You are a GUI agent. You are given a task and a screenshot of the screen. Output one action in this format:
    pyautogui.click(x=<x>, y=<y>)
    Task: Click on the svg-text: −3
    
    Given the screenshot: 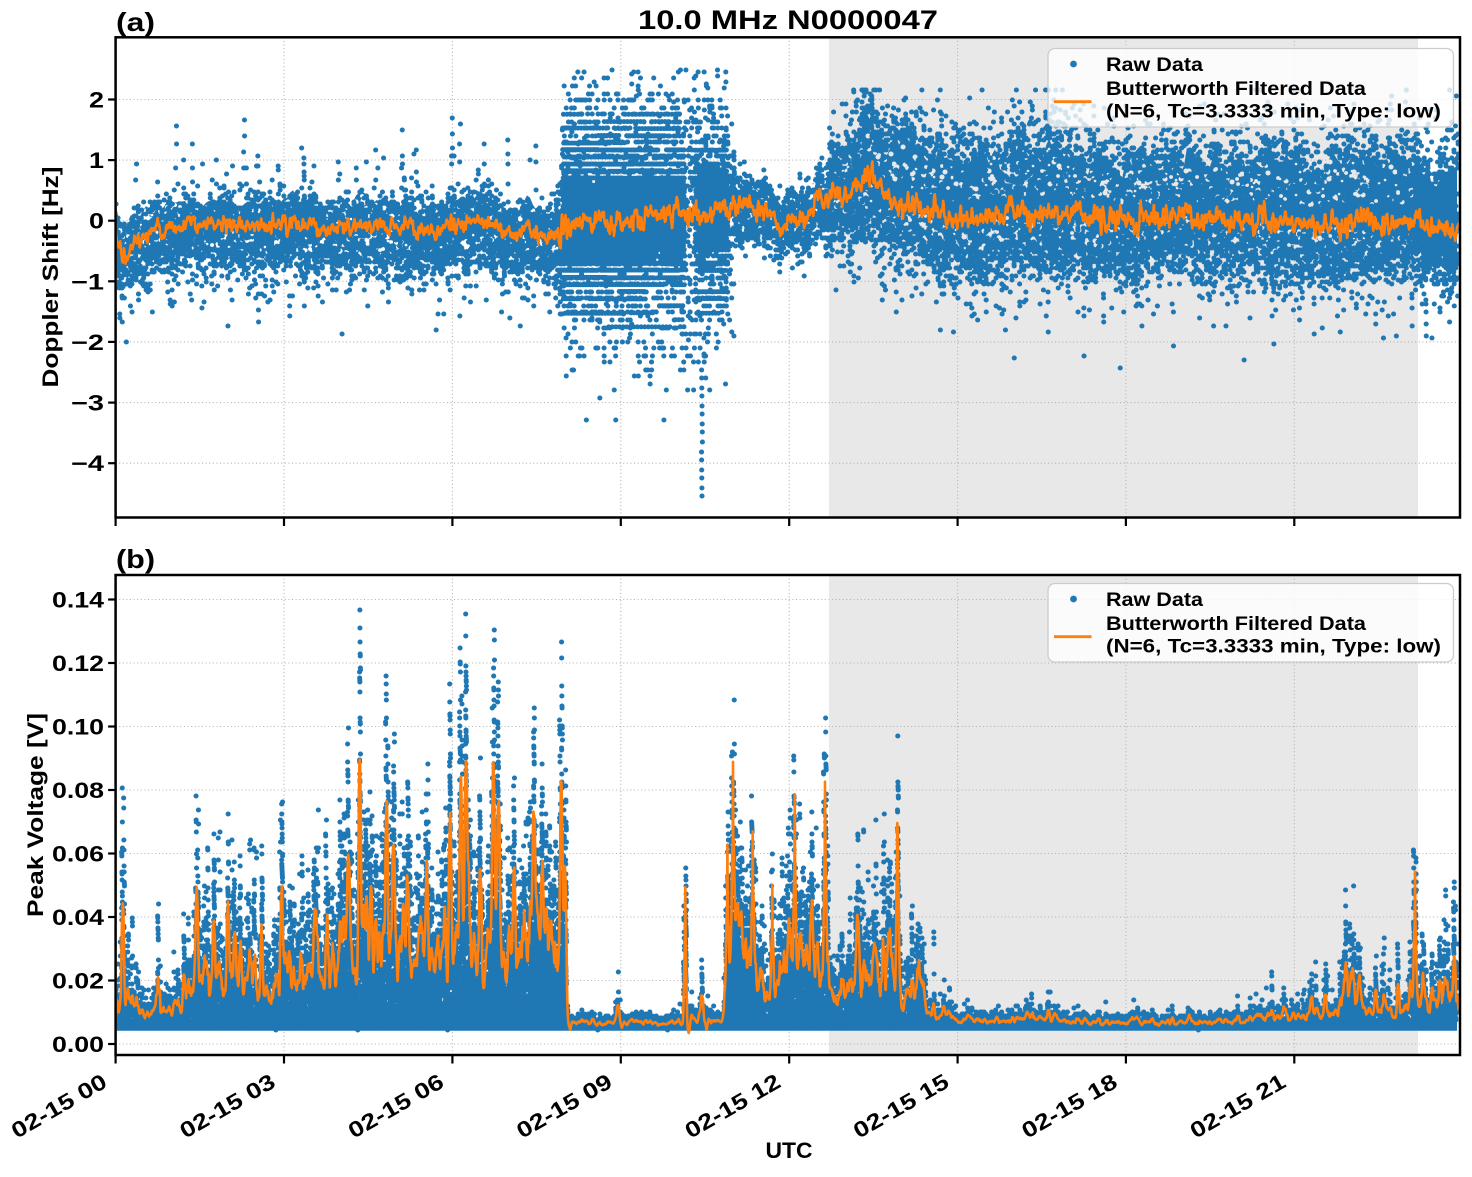 What is the action you would take?
    pyautogui.click(x=87, y=403)
    